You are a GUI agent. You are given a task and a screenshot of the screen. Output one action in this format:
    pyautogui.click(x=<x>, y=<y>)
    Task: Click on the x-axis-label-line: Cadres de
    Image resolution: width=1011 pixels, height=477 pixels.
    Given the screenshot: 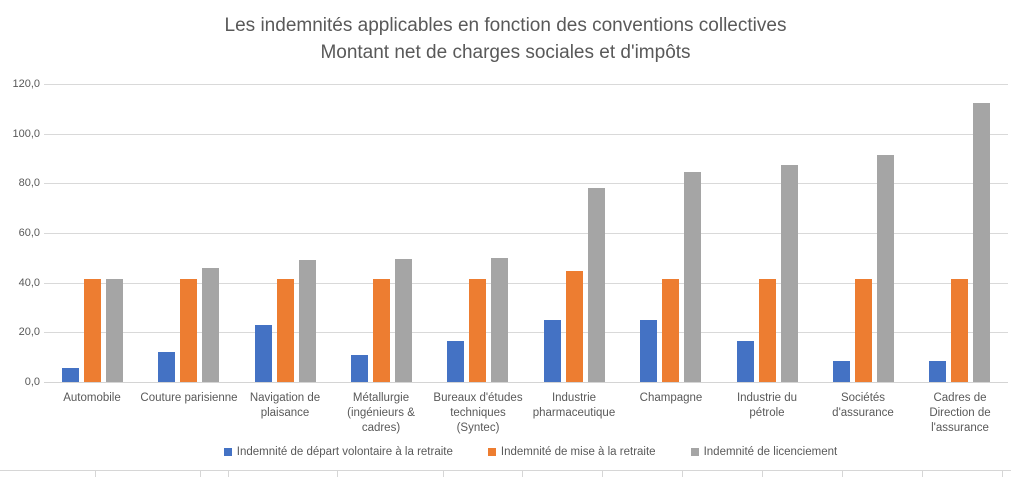 What is the action you would take?
    pyautogui.click(x=960, y=398)
    